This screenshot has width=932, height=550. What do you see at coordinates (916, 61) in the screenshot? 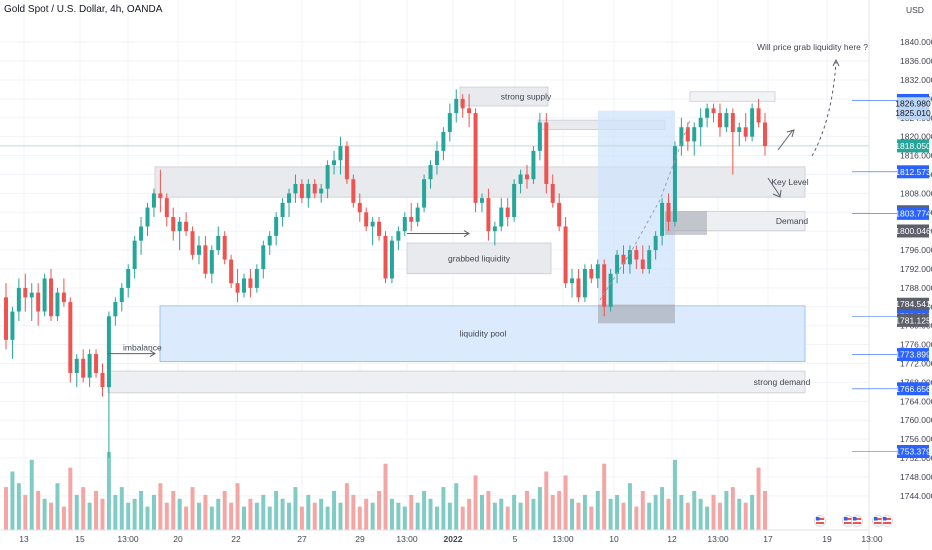
I see `price-tick-label: 1836.000` at bounding box center [916, 61].